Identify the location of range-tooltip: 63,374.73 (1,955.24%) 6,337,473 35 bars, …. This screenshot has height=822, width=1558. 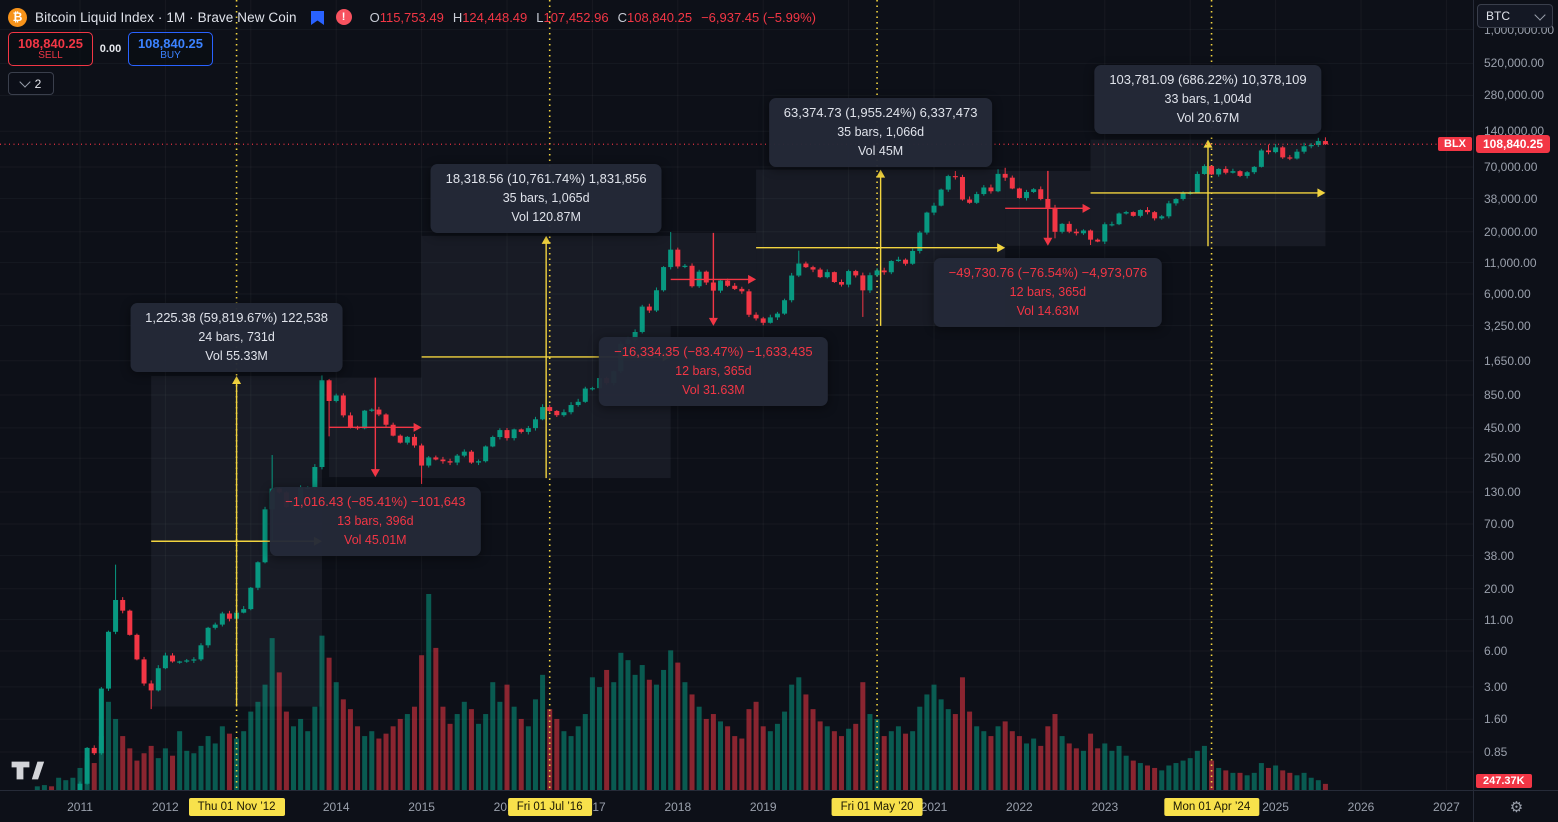
(880, 132).